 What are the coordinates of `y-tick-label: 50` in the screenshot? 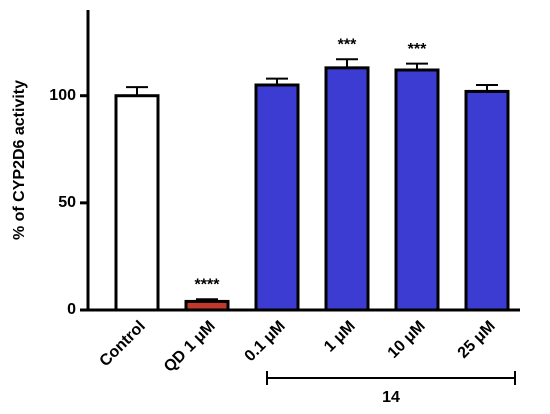 It's located at (67, 202).